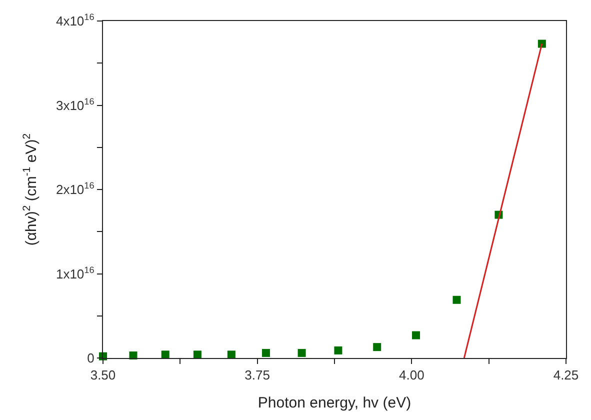 The width and height of the screenshot is (591, 420). What do you see at coordinates (75, 104) in the screenshot?
I see `y-tick-label: 3x10$^{16}$` at bounding box center [75, 104].